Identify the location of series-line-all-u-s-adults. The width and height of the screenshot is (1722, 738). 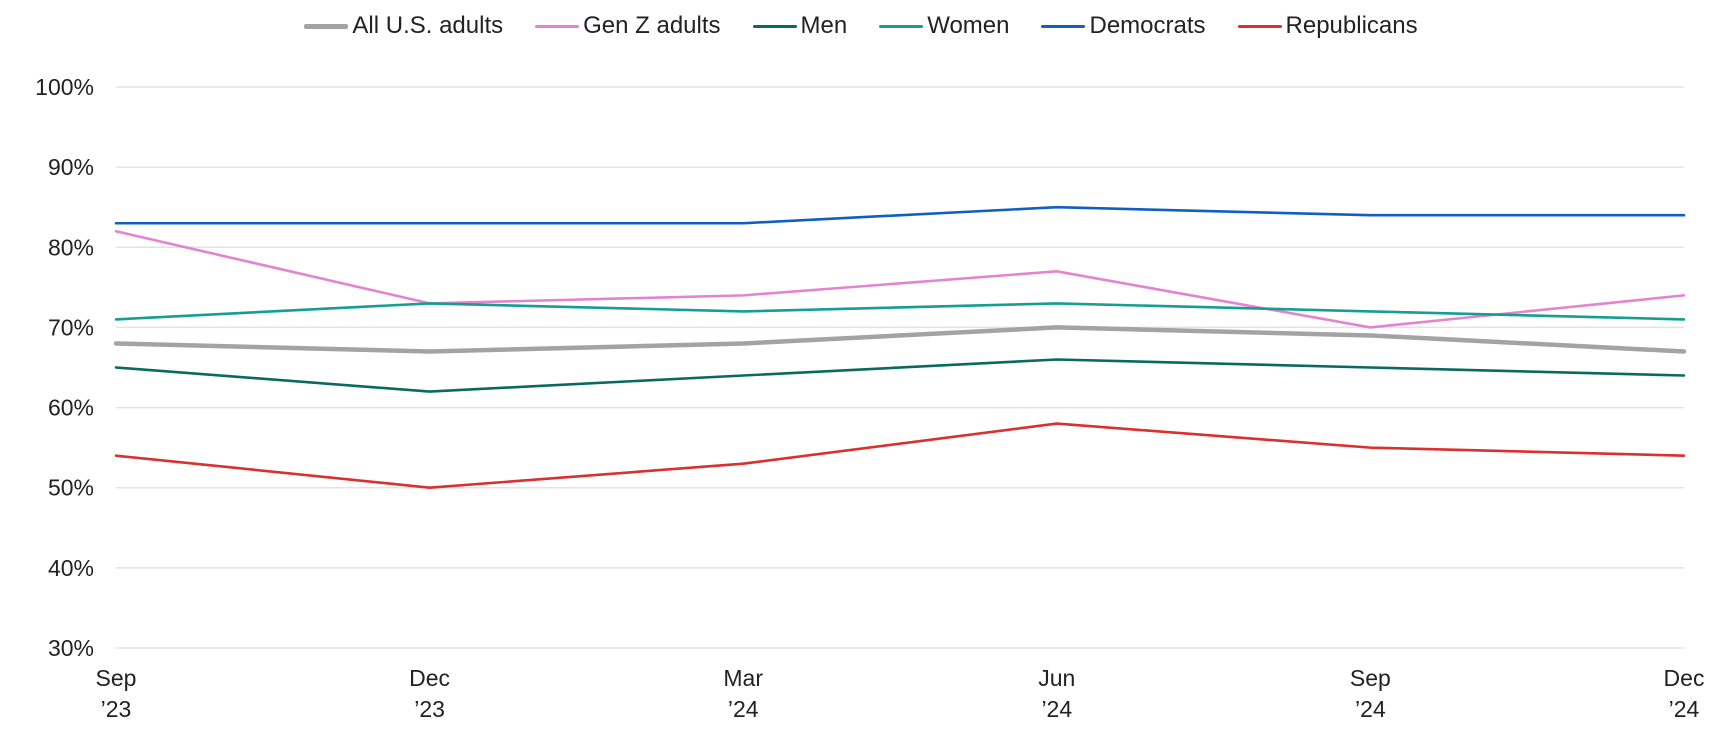
(900, 339).